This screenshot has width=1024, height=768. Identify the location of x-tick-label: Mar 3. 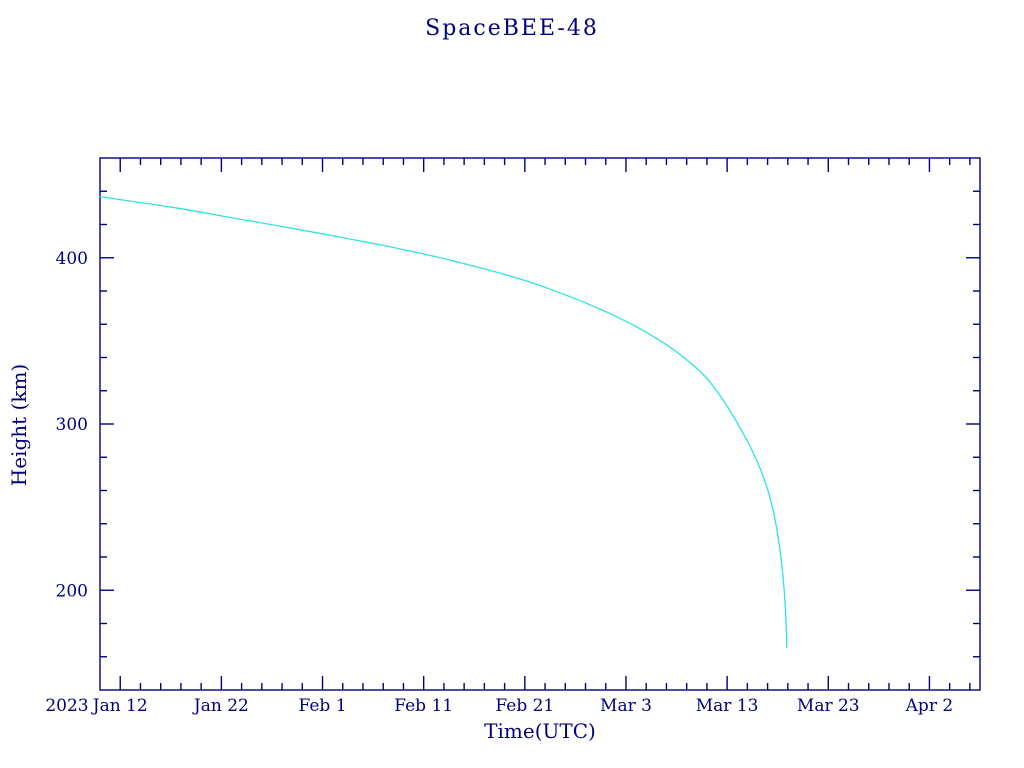
(626, 706).